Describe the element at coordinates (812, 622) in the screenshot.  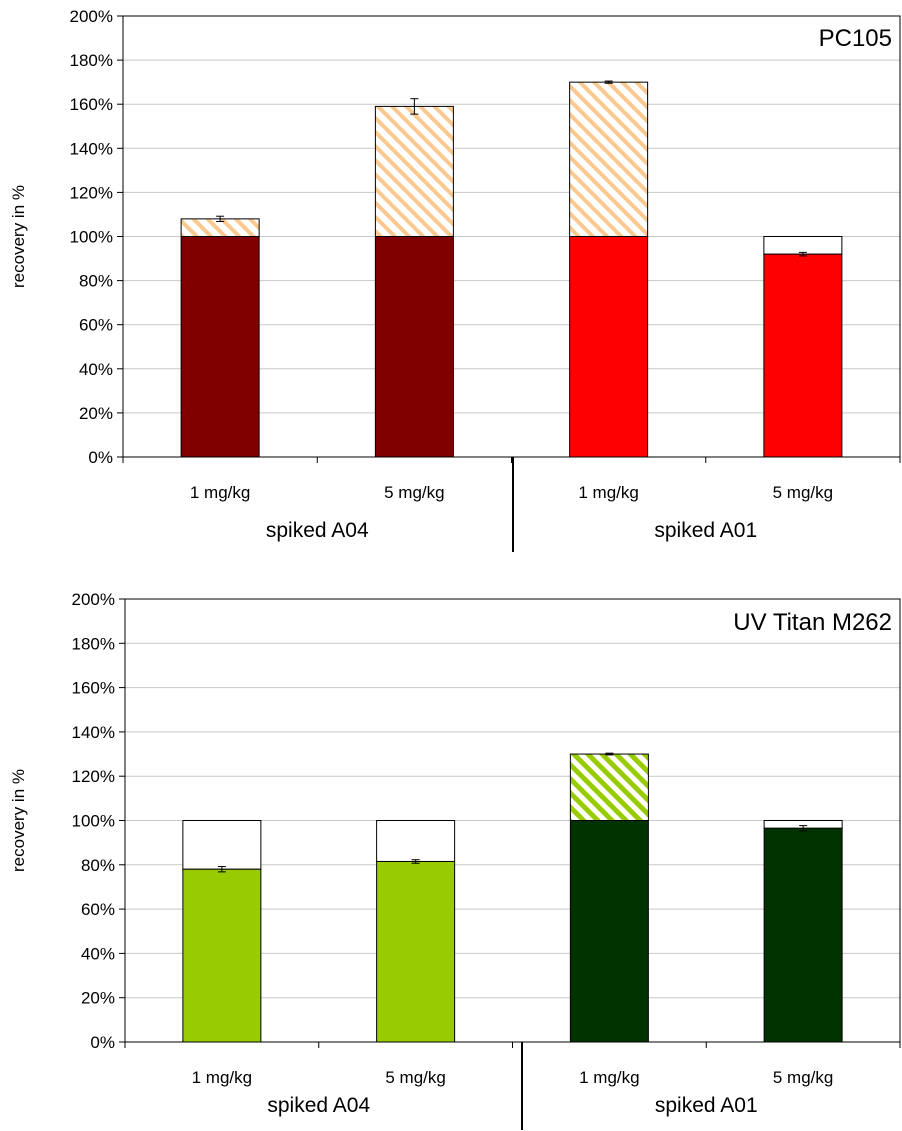
I see `chart-title: UV Titan M262` at that location.